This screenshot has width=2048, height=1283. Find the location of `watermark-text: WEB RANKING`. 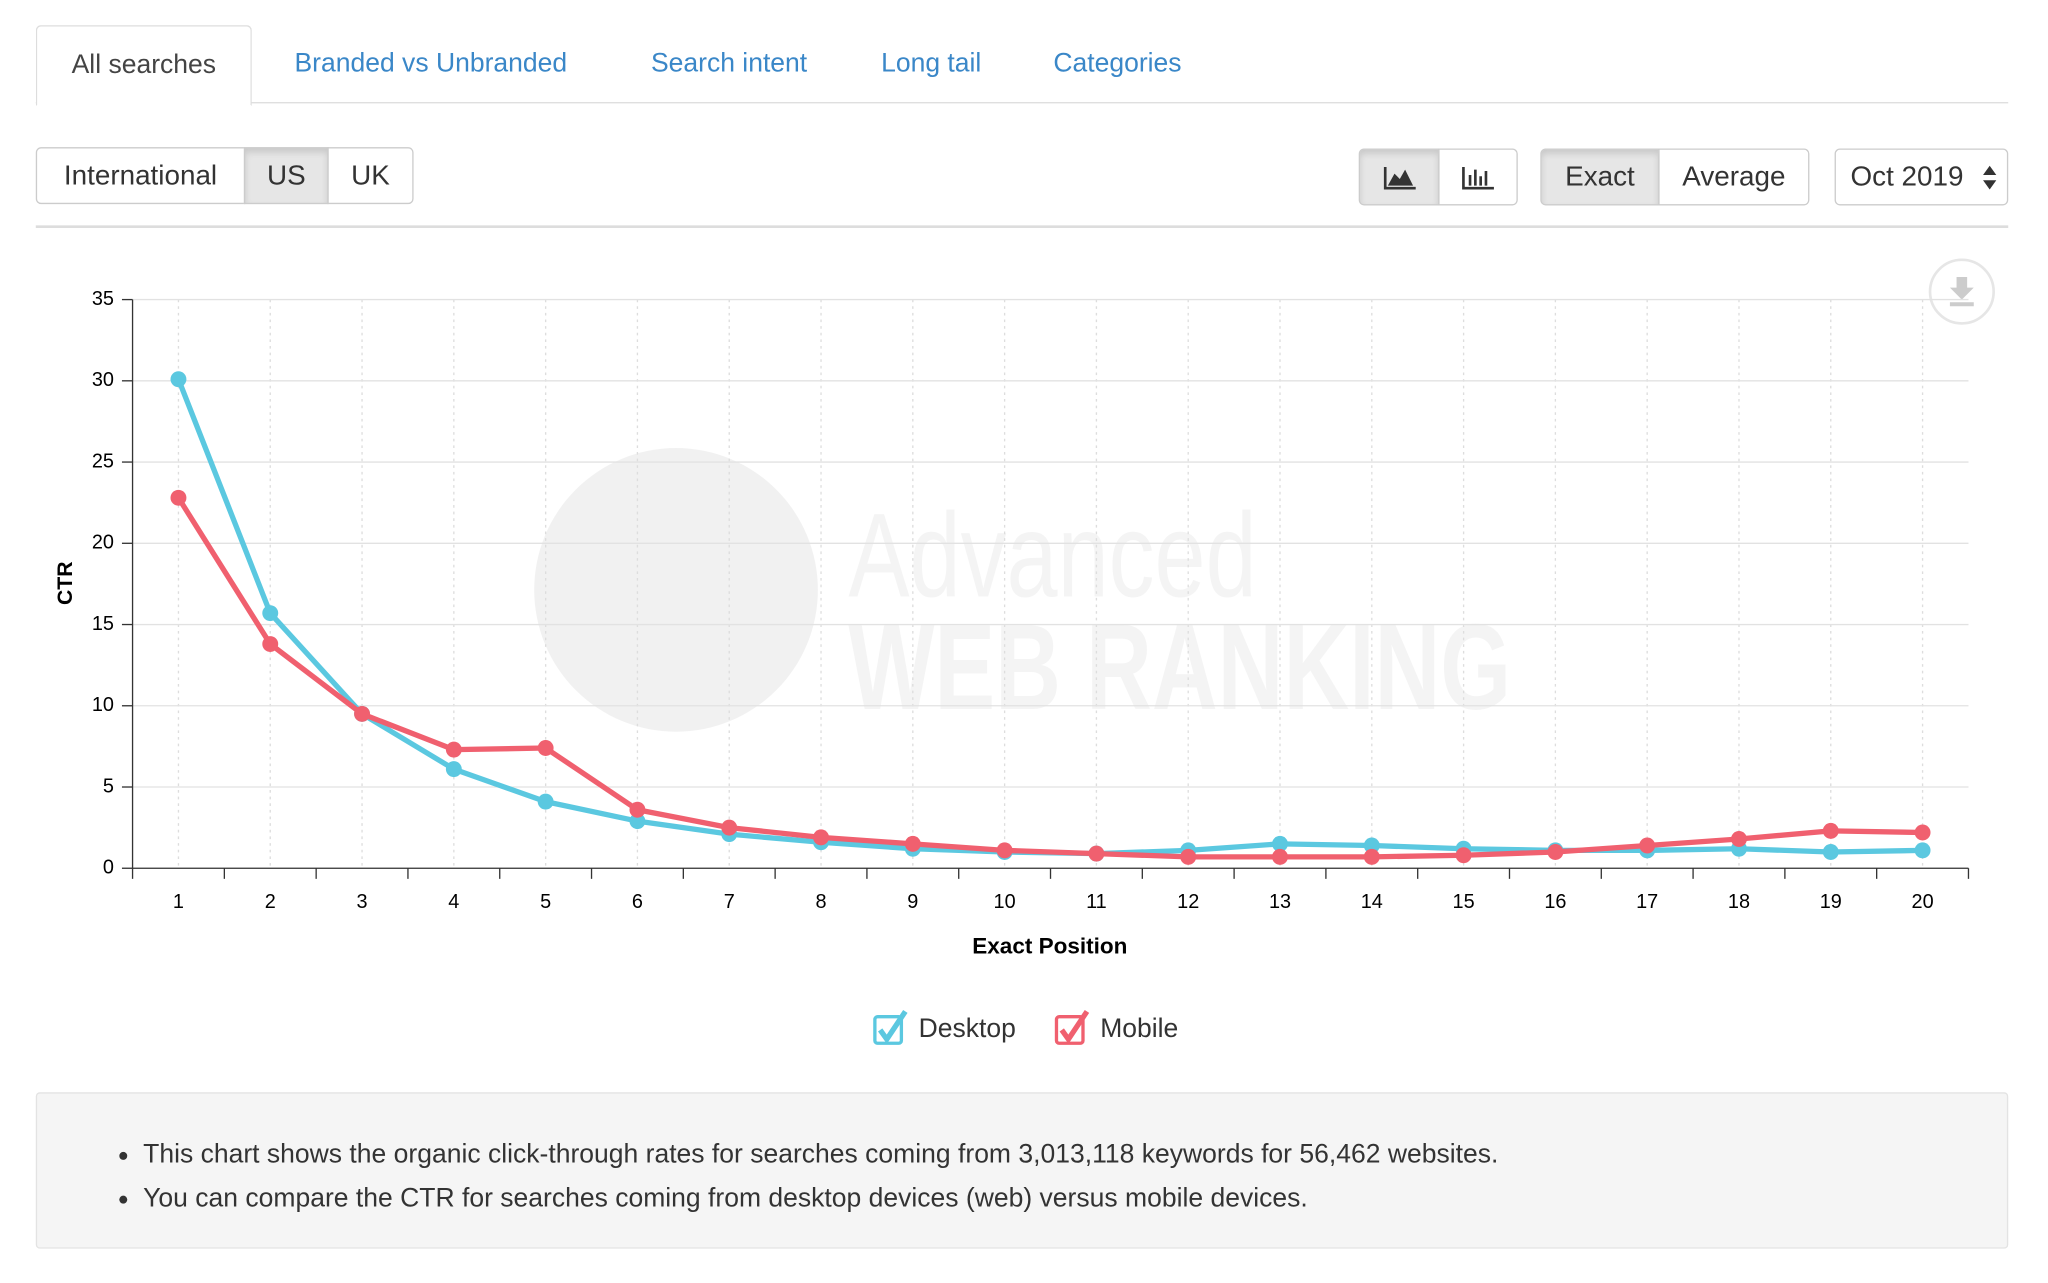

watermark-text: WEB RANKING is located at coordinates (1179, 667).